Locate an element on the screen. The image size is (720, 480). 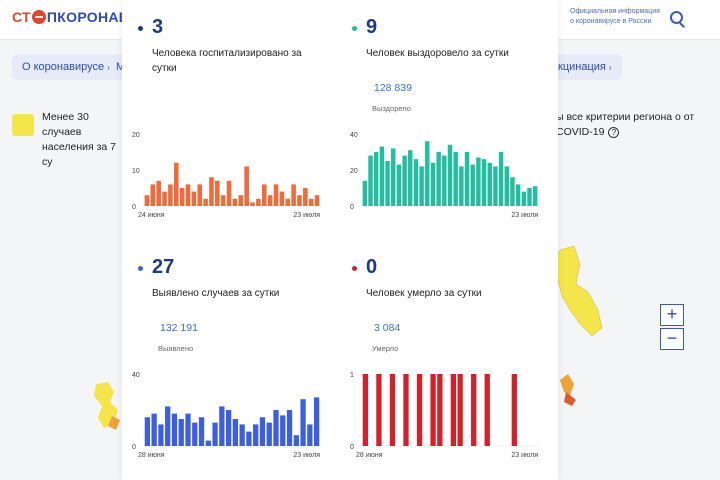
info-icon: ? is located at coordinates (614, 132).